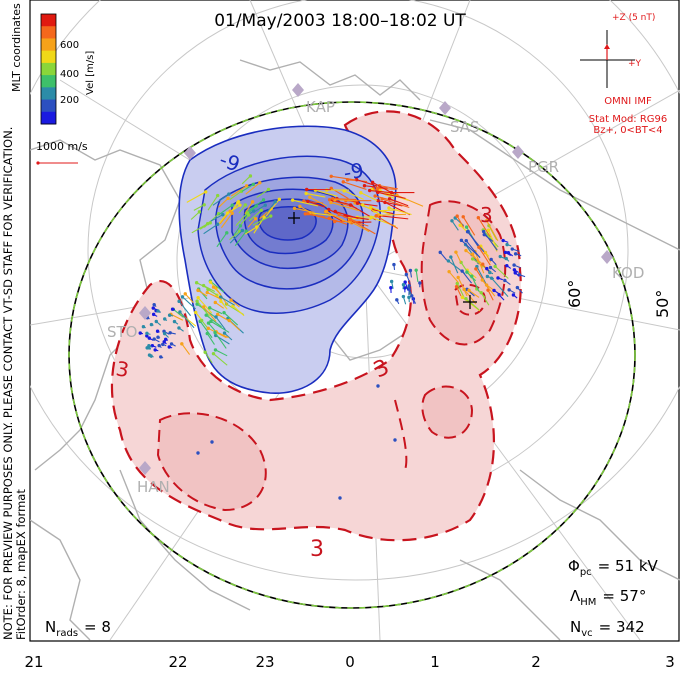 This screenshot has height=674, width=680. What do you see at coordinates (662, 304) in the screenshot?
I see `latitude-label-50: 50°` at bounding box center [662, 304].